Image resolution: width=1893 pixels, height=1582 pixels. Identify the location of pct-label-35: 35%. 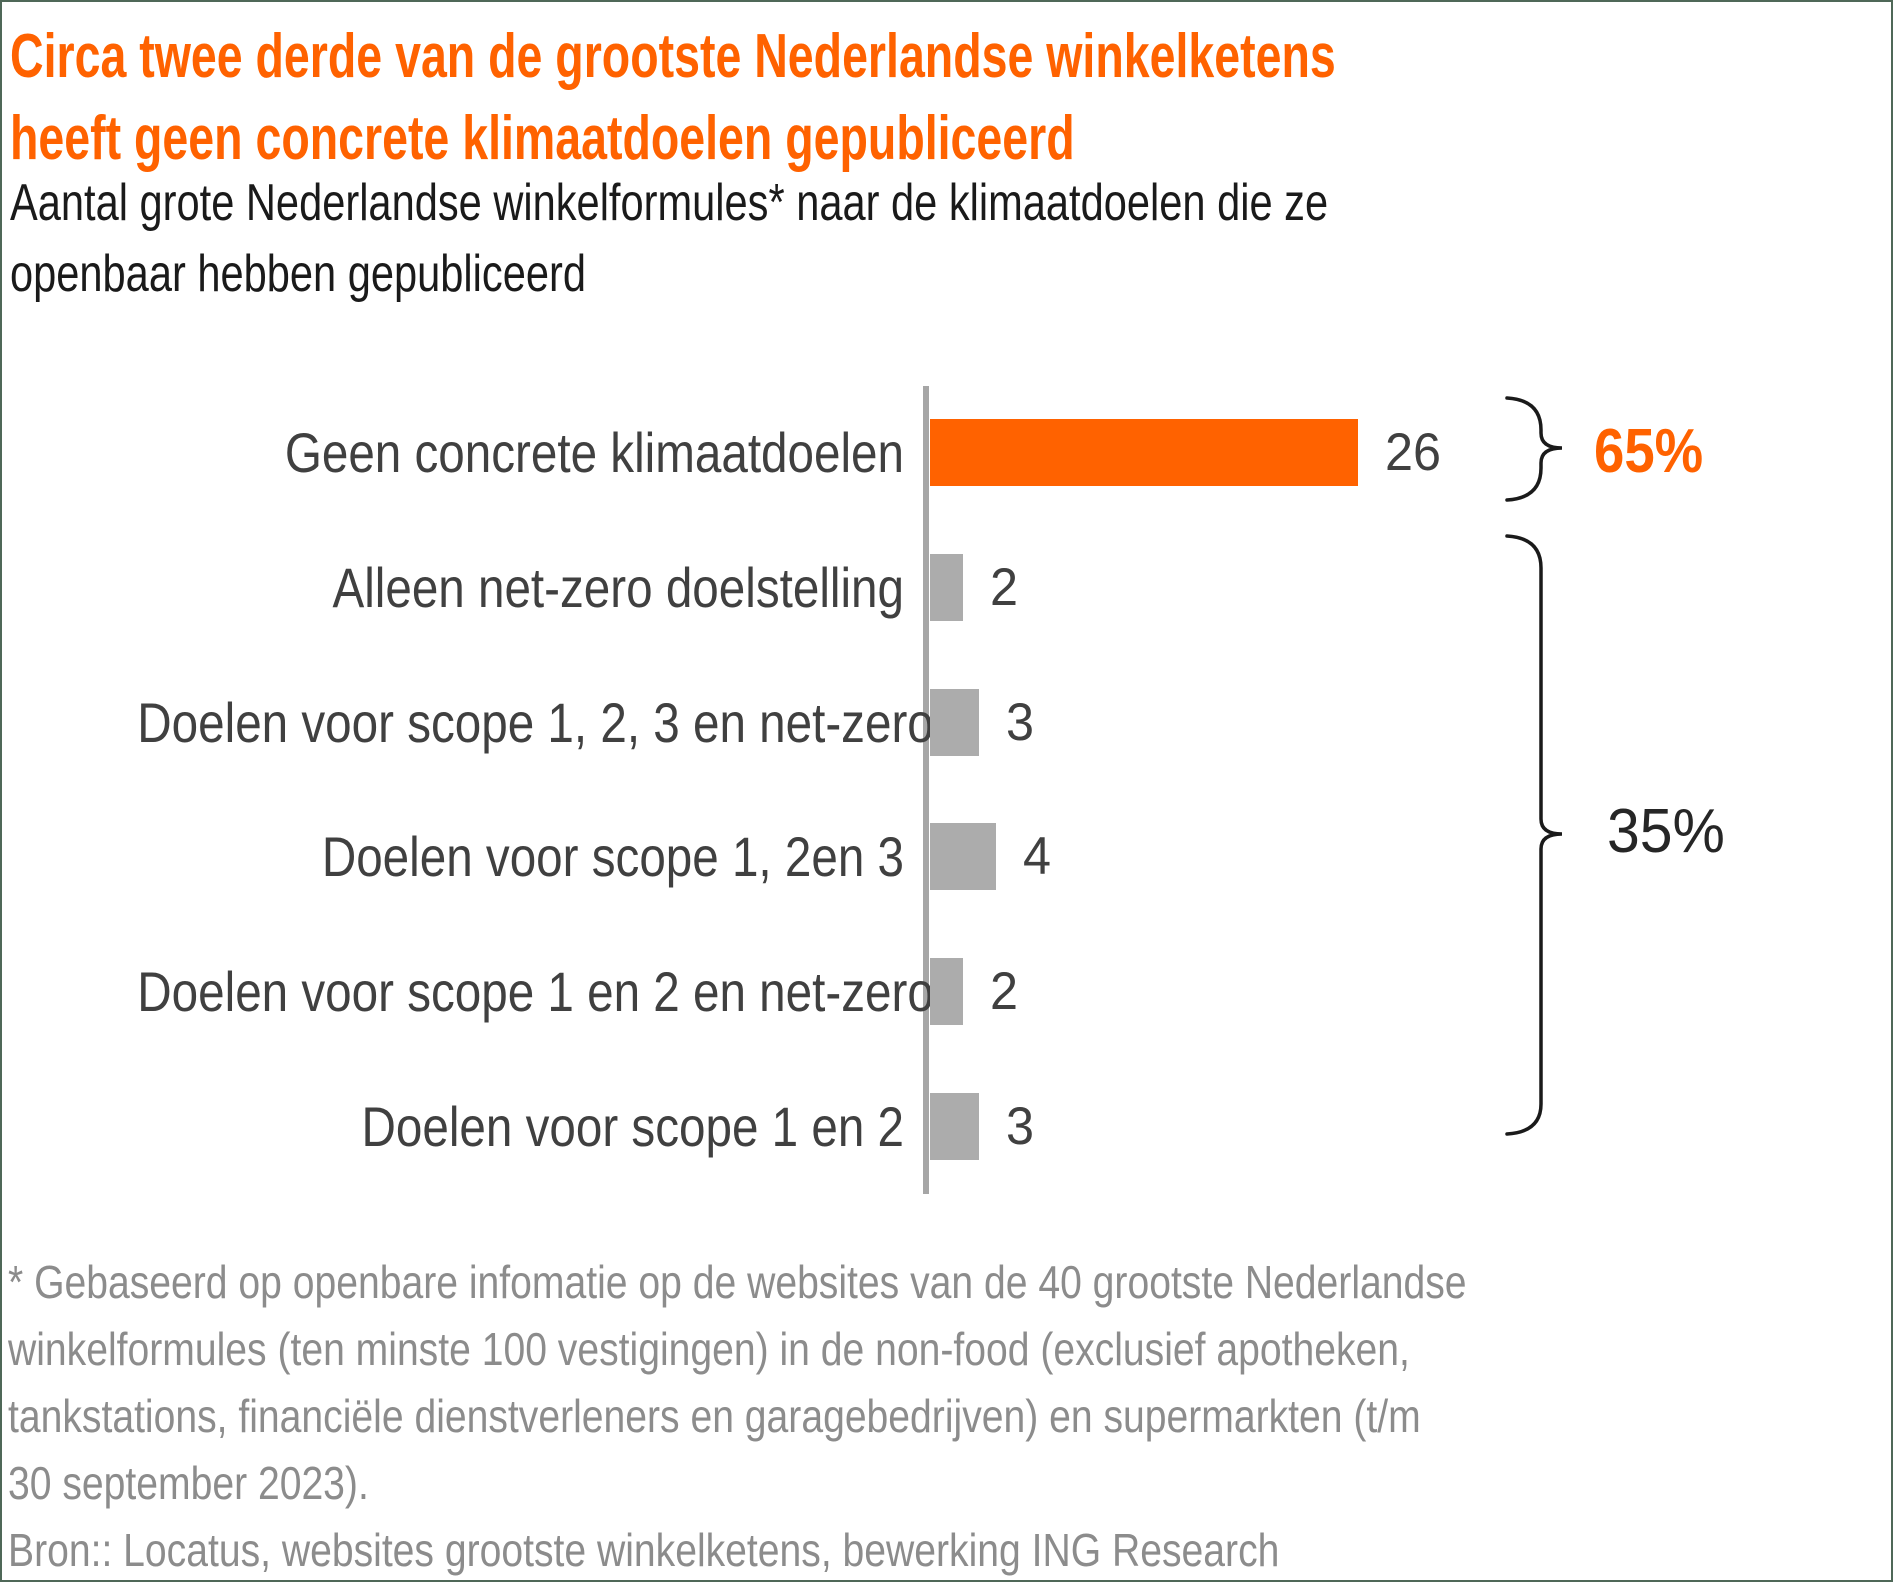
(1666, 831).